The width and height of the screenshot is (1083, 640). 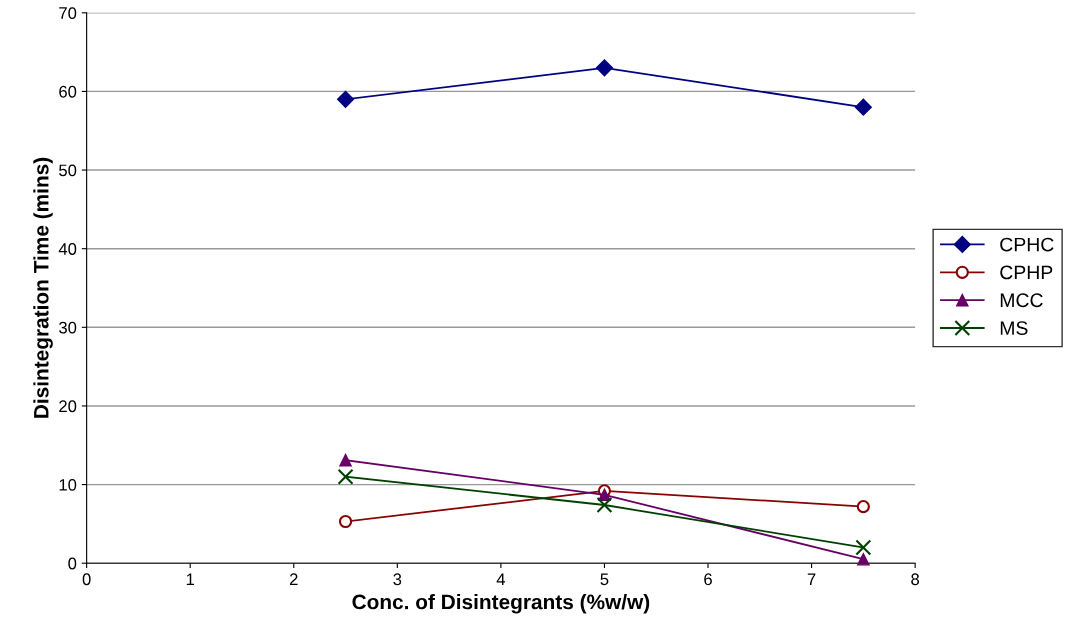 What do you see at coordinates (68, 327) in the screenshot?
I see `y-tick-label: 30` at bounding box center [68, 327].